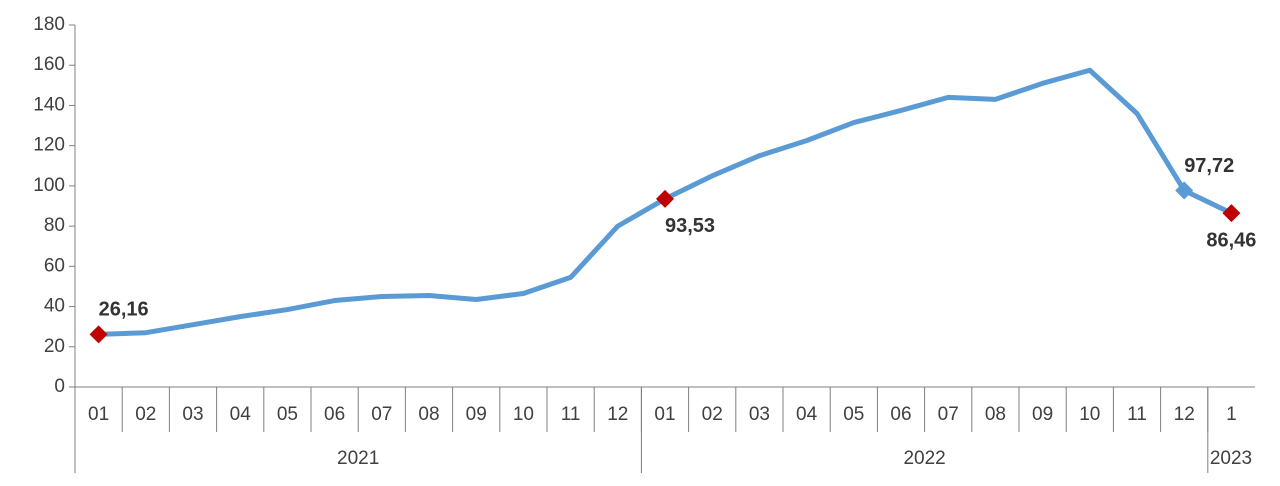 Image resolution: width=1280 pixels, height=486 pixels. I want to click on y-tick-label: 160, so click(49, 64).